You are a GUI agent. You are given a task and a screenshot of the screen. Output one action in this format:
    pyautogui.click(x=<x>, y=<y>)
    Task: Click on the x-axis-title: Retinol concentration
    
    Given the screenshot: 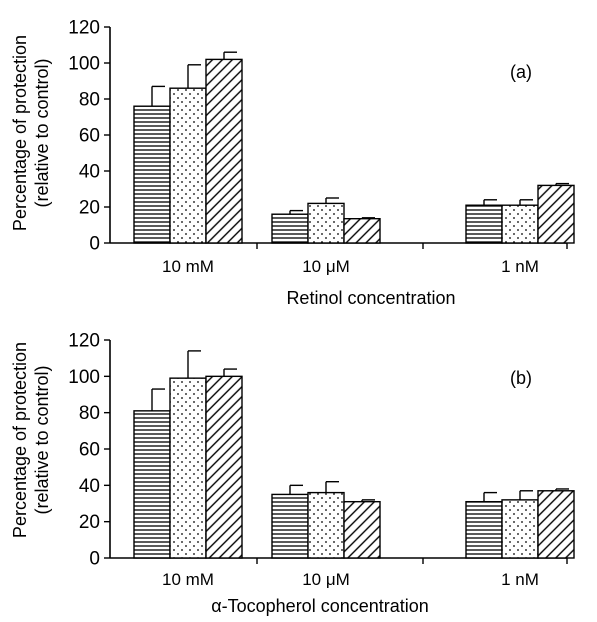 What is the action you would take?
    pyautogui.click(x=370, y=298)
    